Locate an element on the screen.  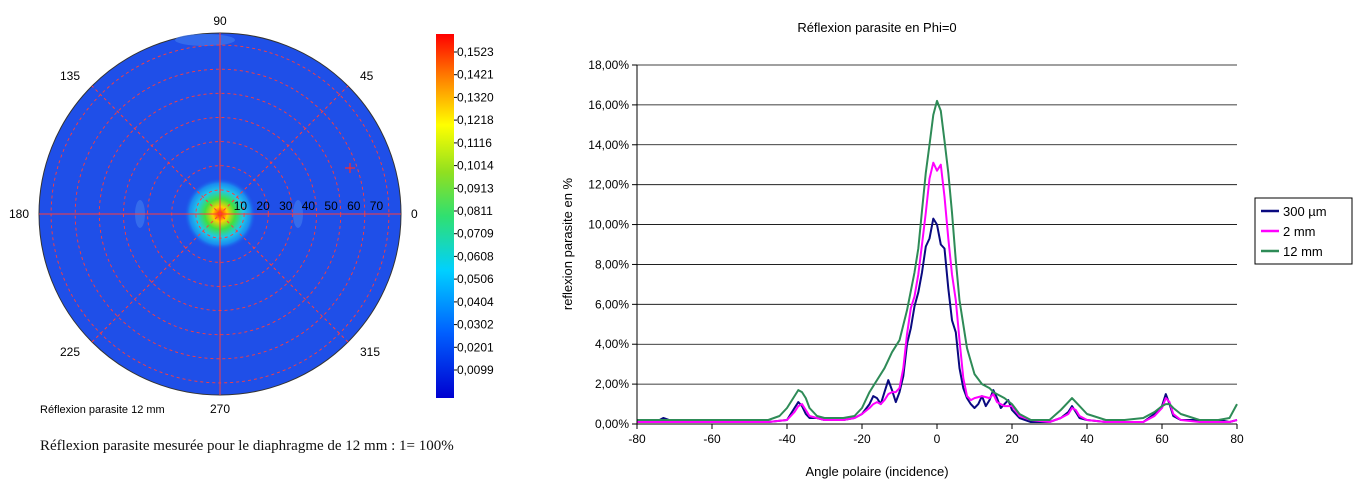
colorbar-label: 0,1421 is located at coordinates (475, 75).